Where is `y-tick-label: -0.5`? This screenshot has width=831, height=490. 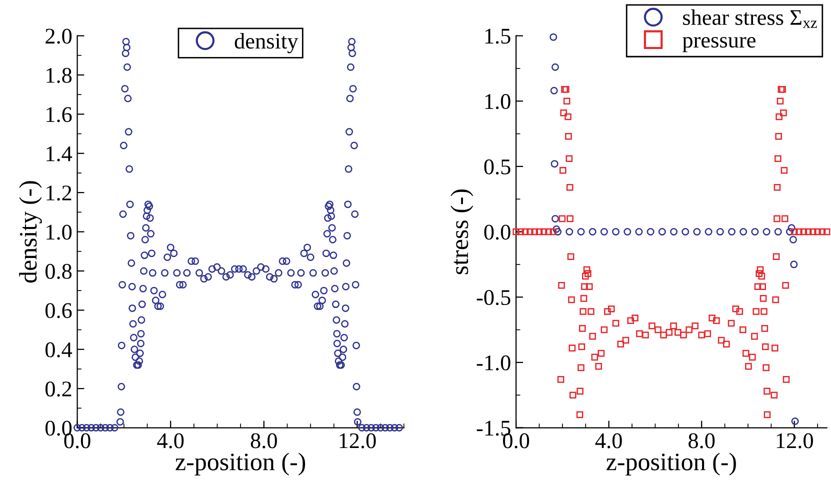
y-tick-label: -0.5 is located at coordinates (493, 298).